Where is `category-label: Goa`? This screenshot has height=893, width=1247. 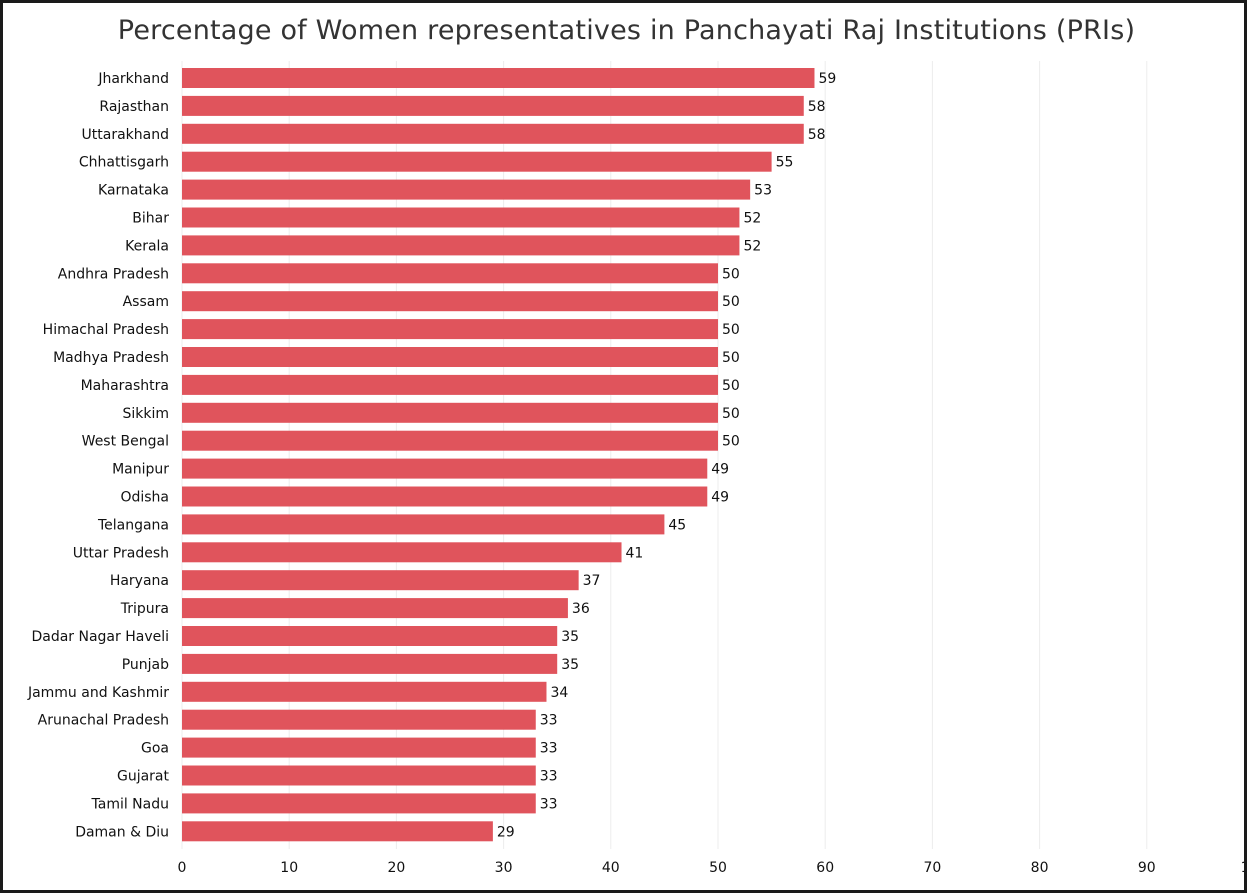
category-label: Goa is located at coordinates (155, 749).